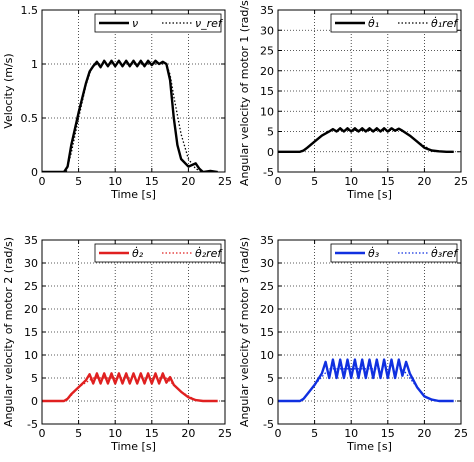  I want to click on legend-label-1: θ̇₂, so click(138, 253).